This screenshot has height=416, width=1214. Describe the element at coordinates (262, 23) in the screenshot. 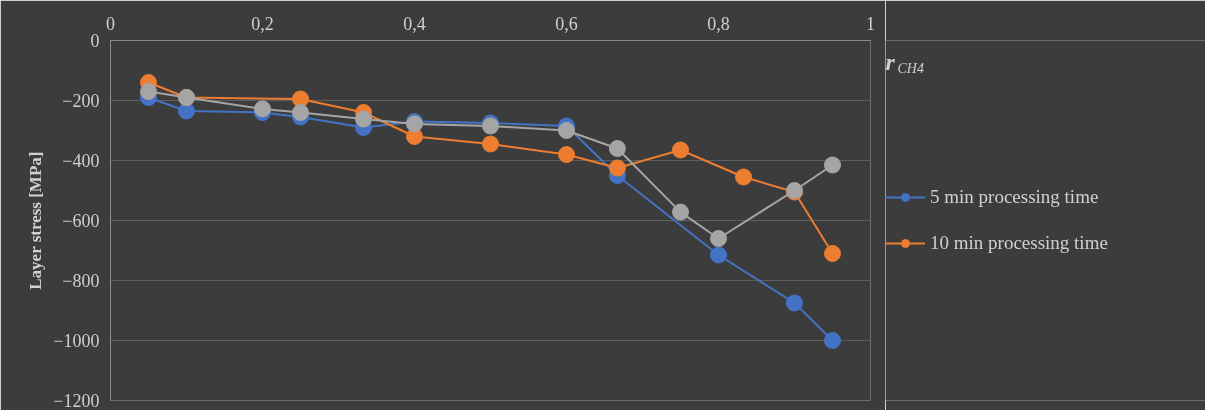

I see `x-tick-label: 0,2` at that location.